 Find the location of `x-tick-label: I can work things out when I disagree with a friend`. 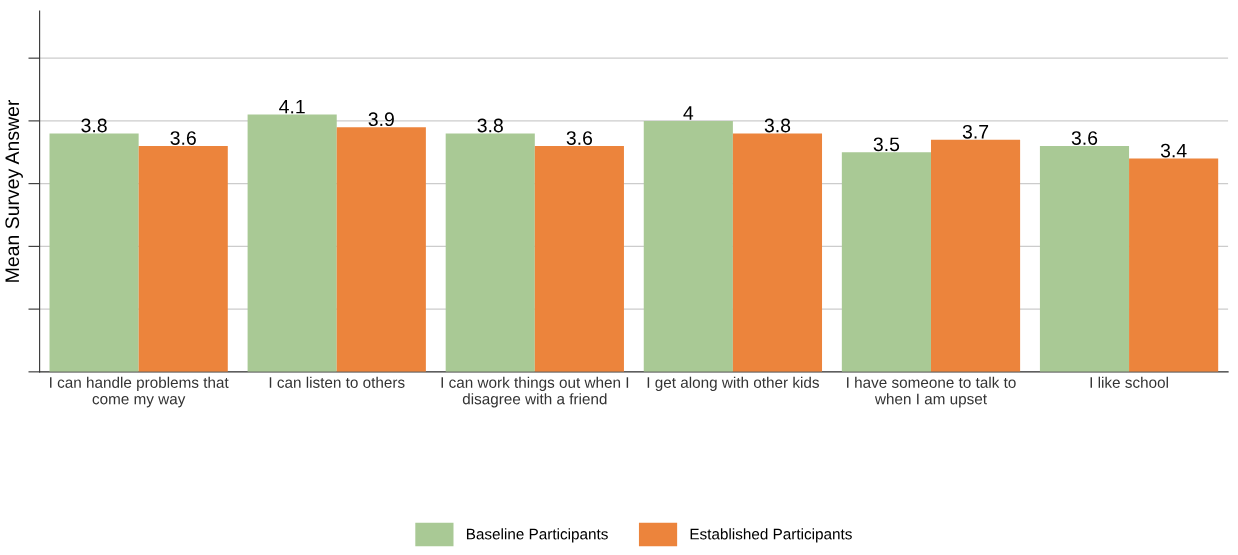

x-tick-label: I can work things out when I disagree with a friend is located at coordinates (535, 392).